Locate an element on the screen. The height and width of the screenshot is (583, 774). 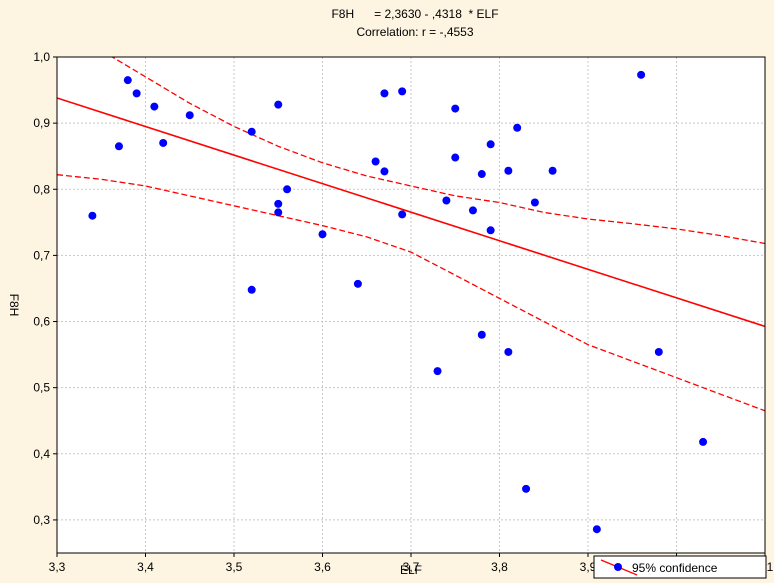
legend-box is located at coordinates (680, 567).